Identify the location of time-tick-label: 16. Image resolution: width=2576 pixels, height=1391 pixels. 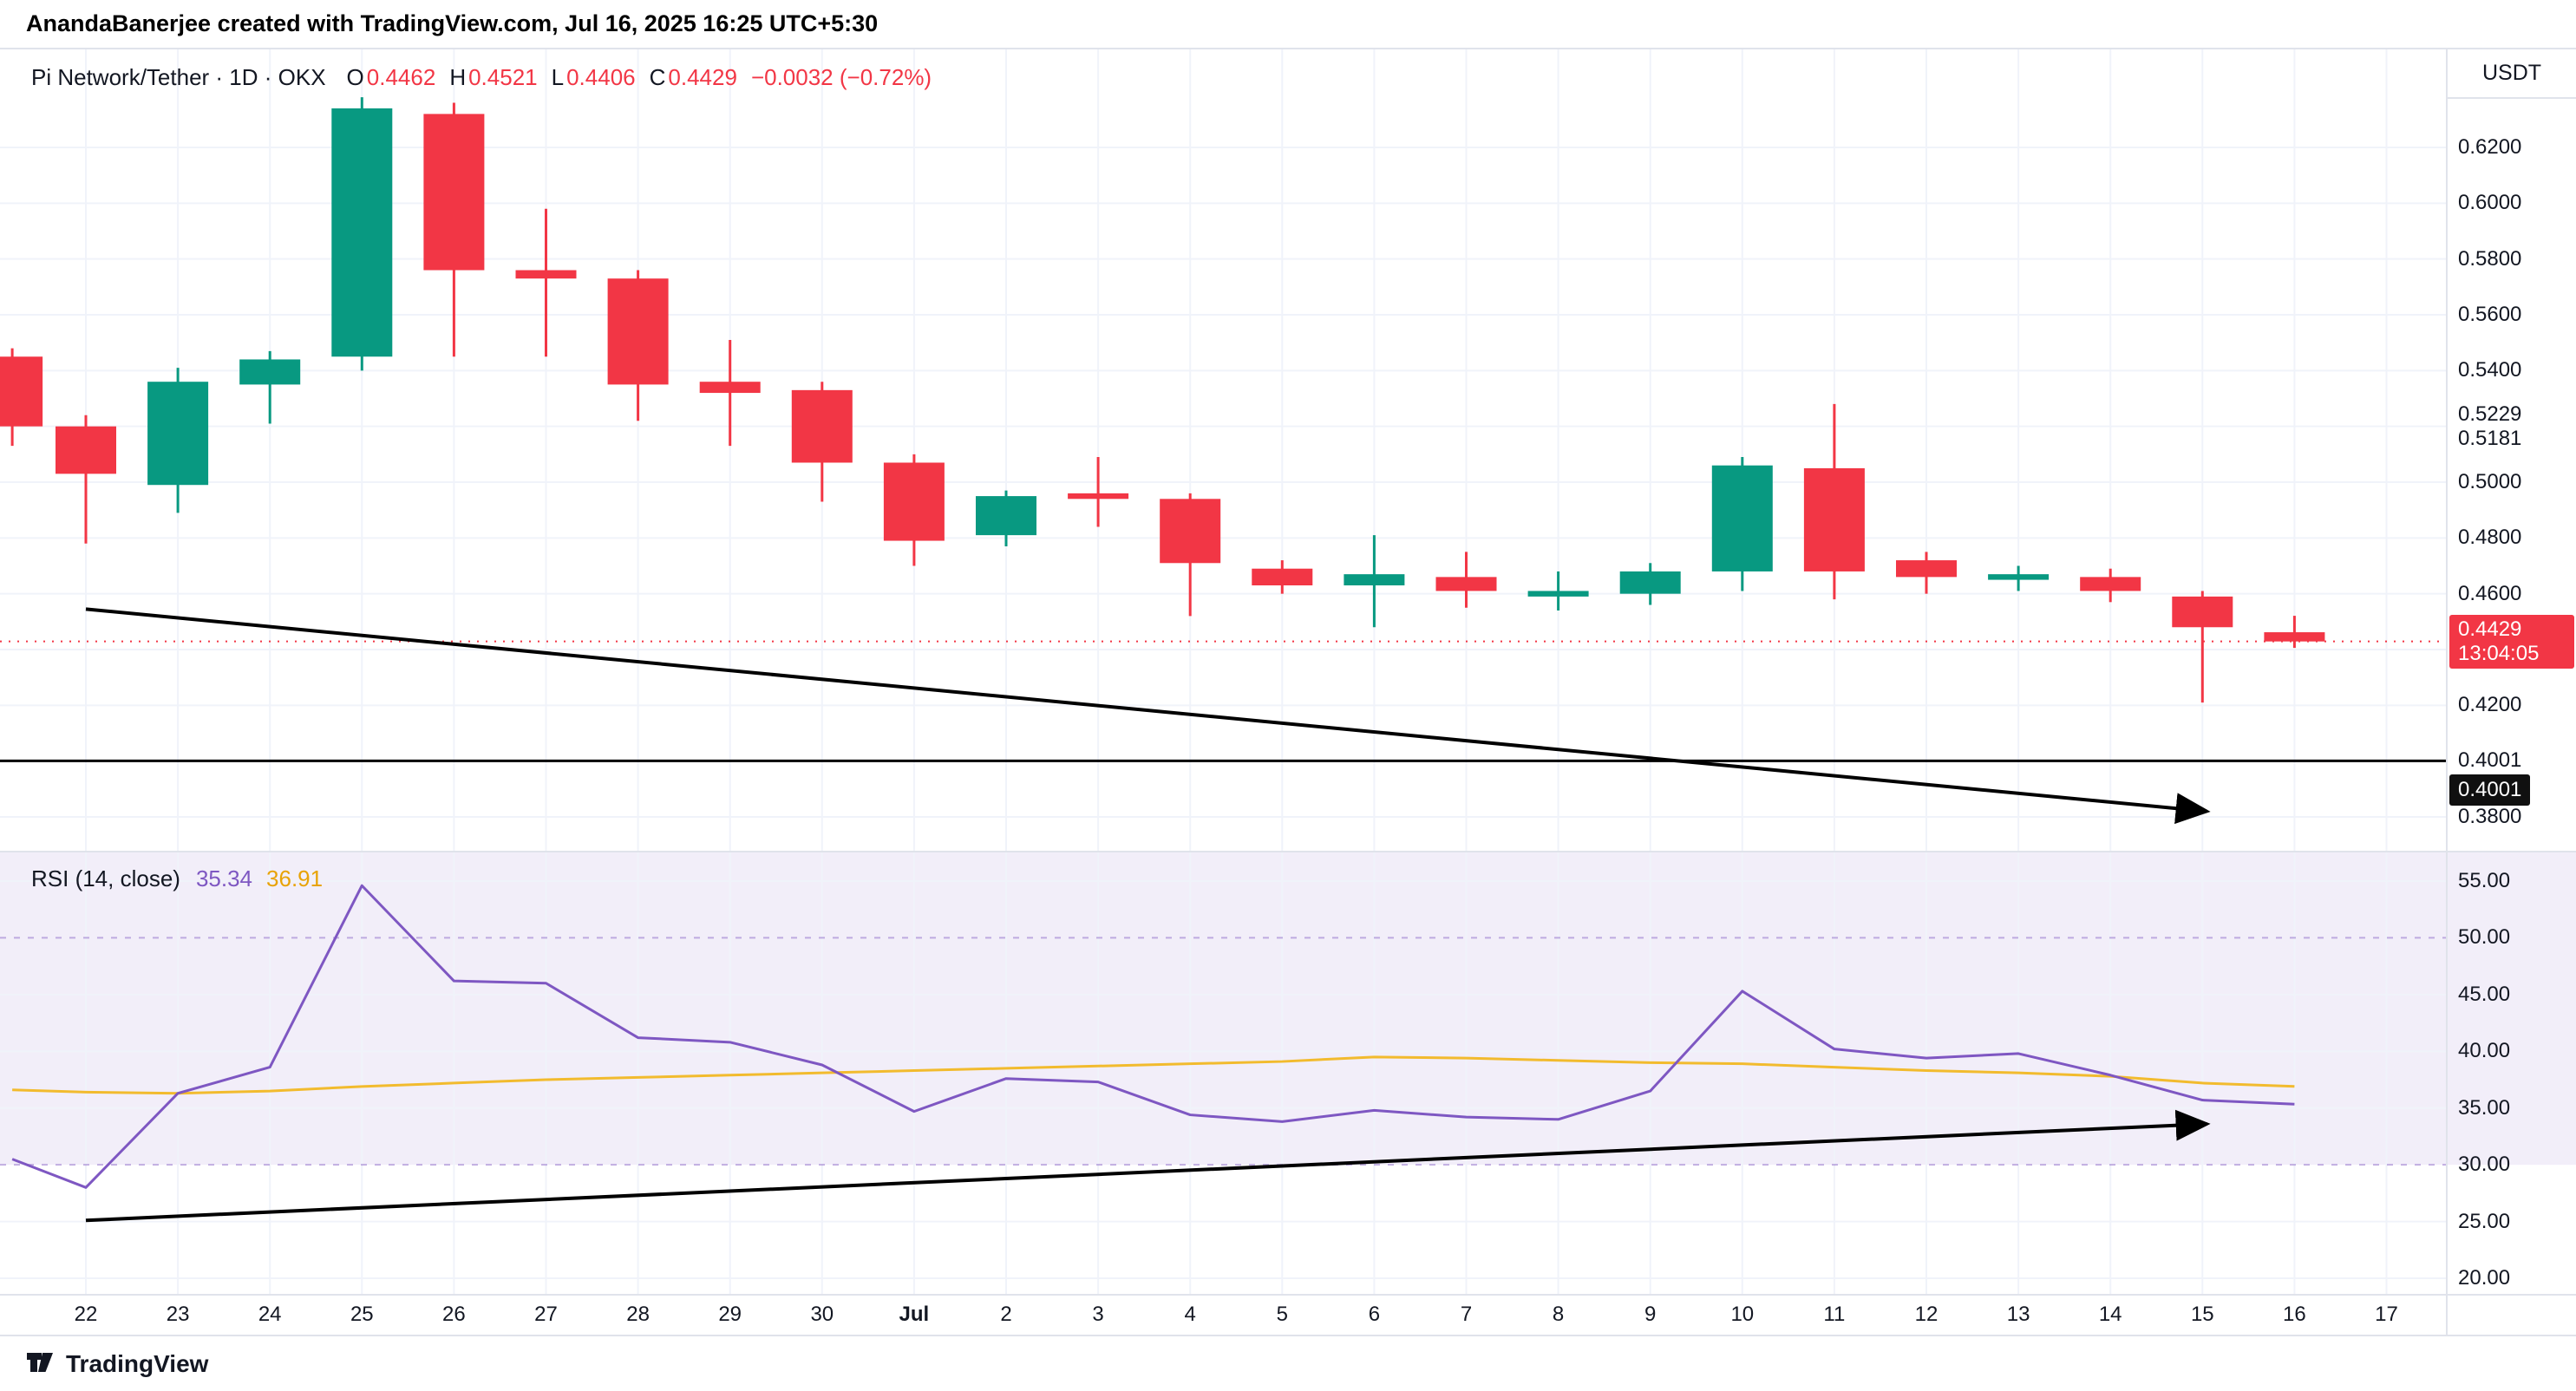
(2294, 1314).